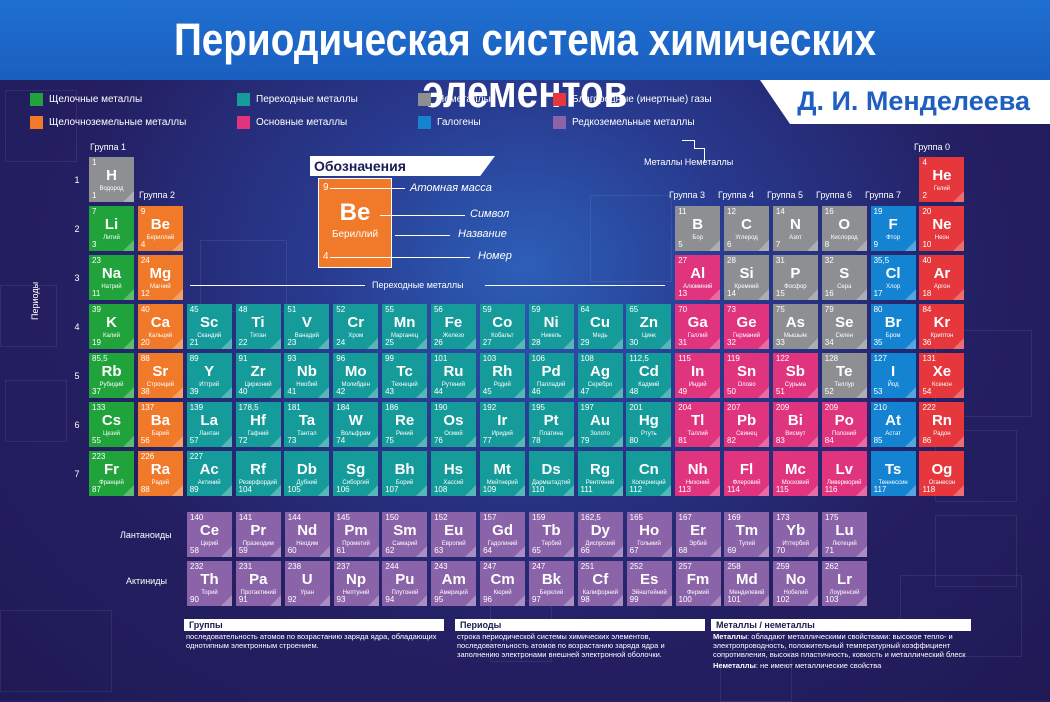  What do you see at coordinates (551, 336) in the screenshot?
I see `element-name: Никель` at bounding box center [551, 336].